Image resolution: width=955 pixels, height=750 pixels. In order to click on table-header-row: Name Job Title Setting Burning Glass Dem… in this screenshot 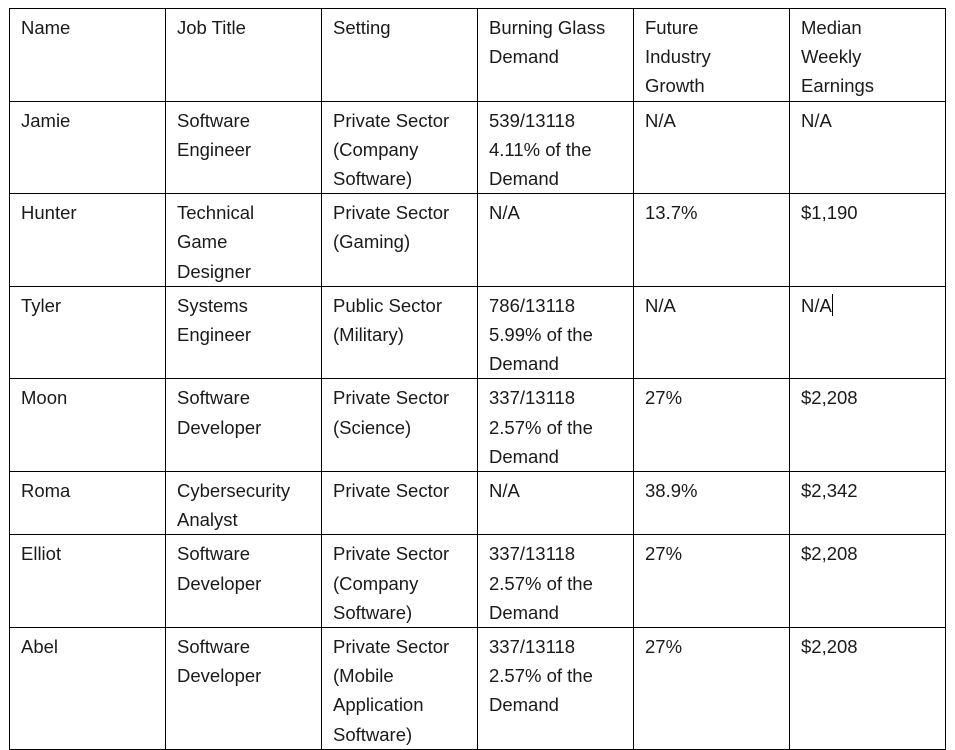, I will do `click(477, 55)`.